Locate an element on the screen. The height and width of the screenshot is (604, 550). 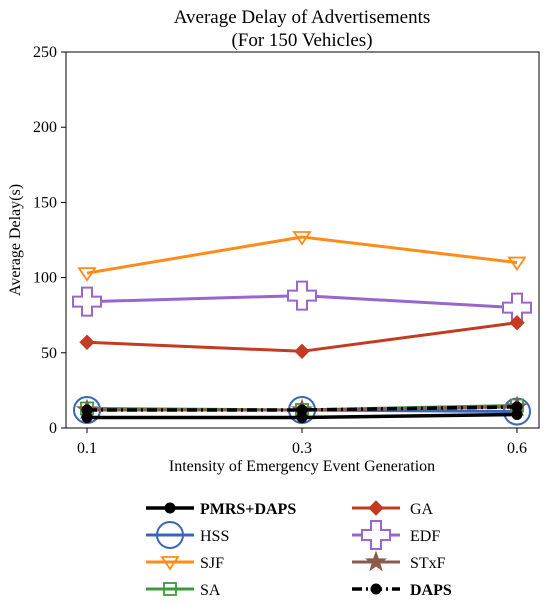
y-tick-label: 150 is located at coordinates (45, 202).